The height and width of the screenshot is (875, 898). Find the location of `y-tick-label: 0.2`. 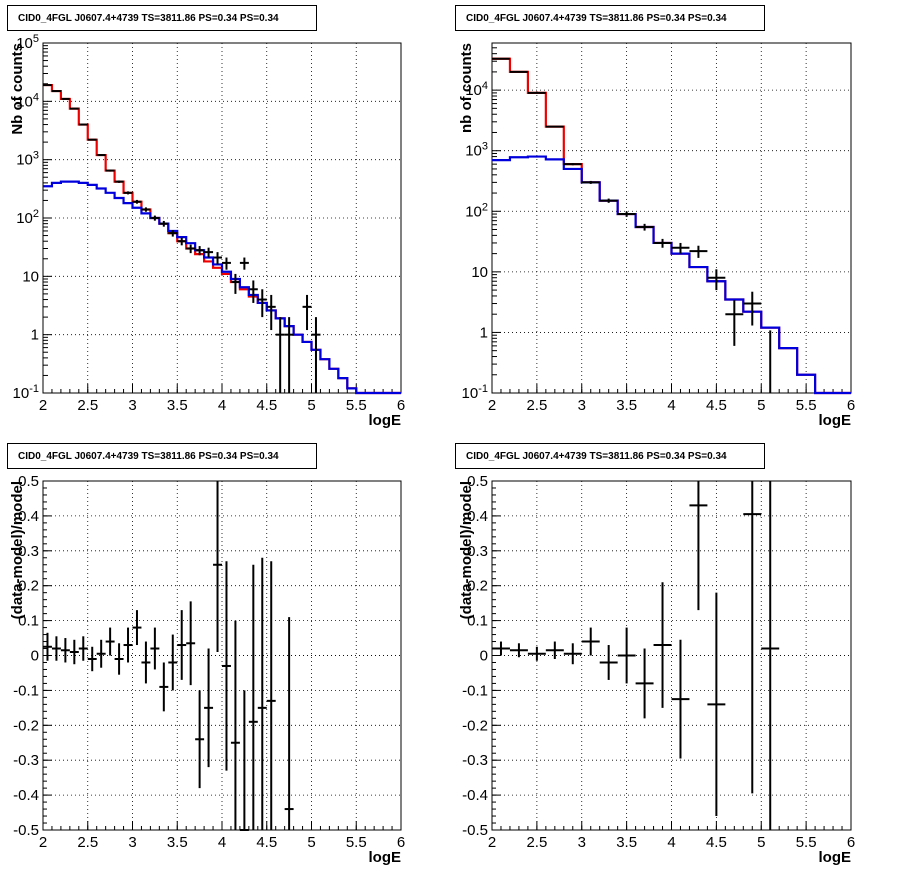

y-tick-label: 0.2 is located at coordinates (477, 586).